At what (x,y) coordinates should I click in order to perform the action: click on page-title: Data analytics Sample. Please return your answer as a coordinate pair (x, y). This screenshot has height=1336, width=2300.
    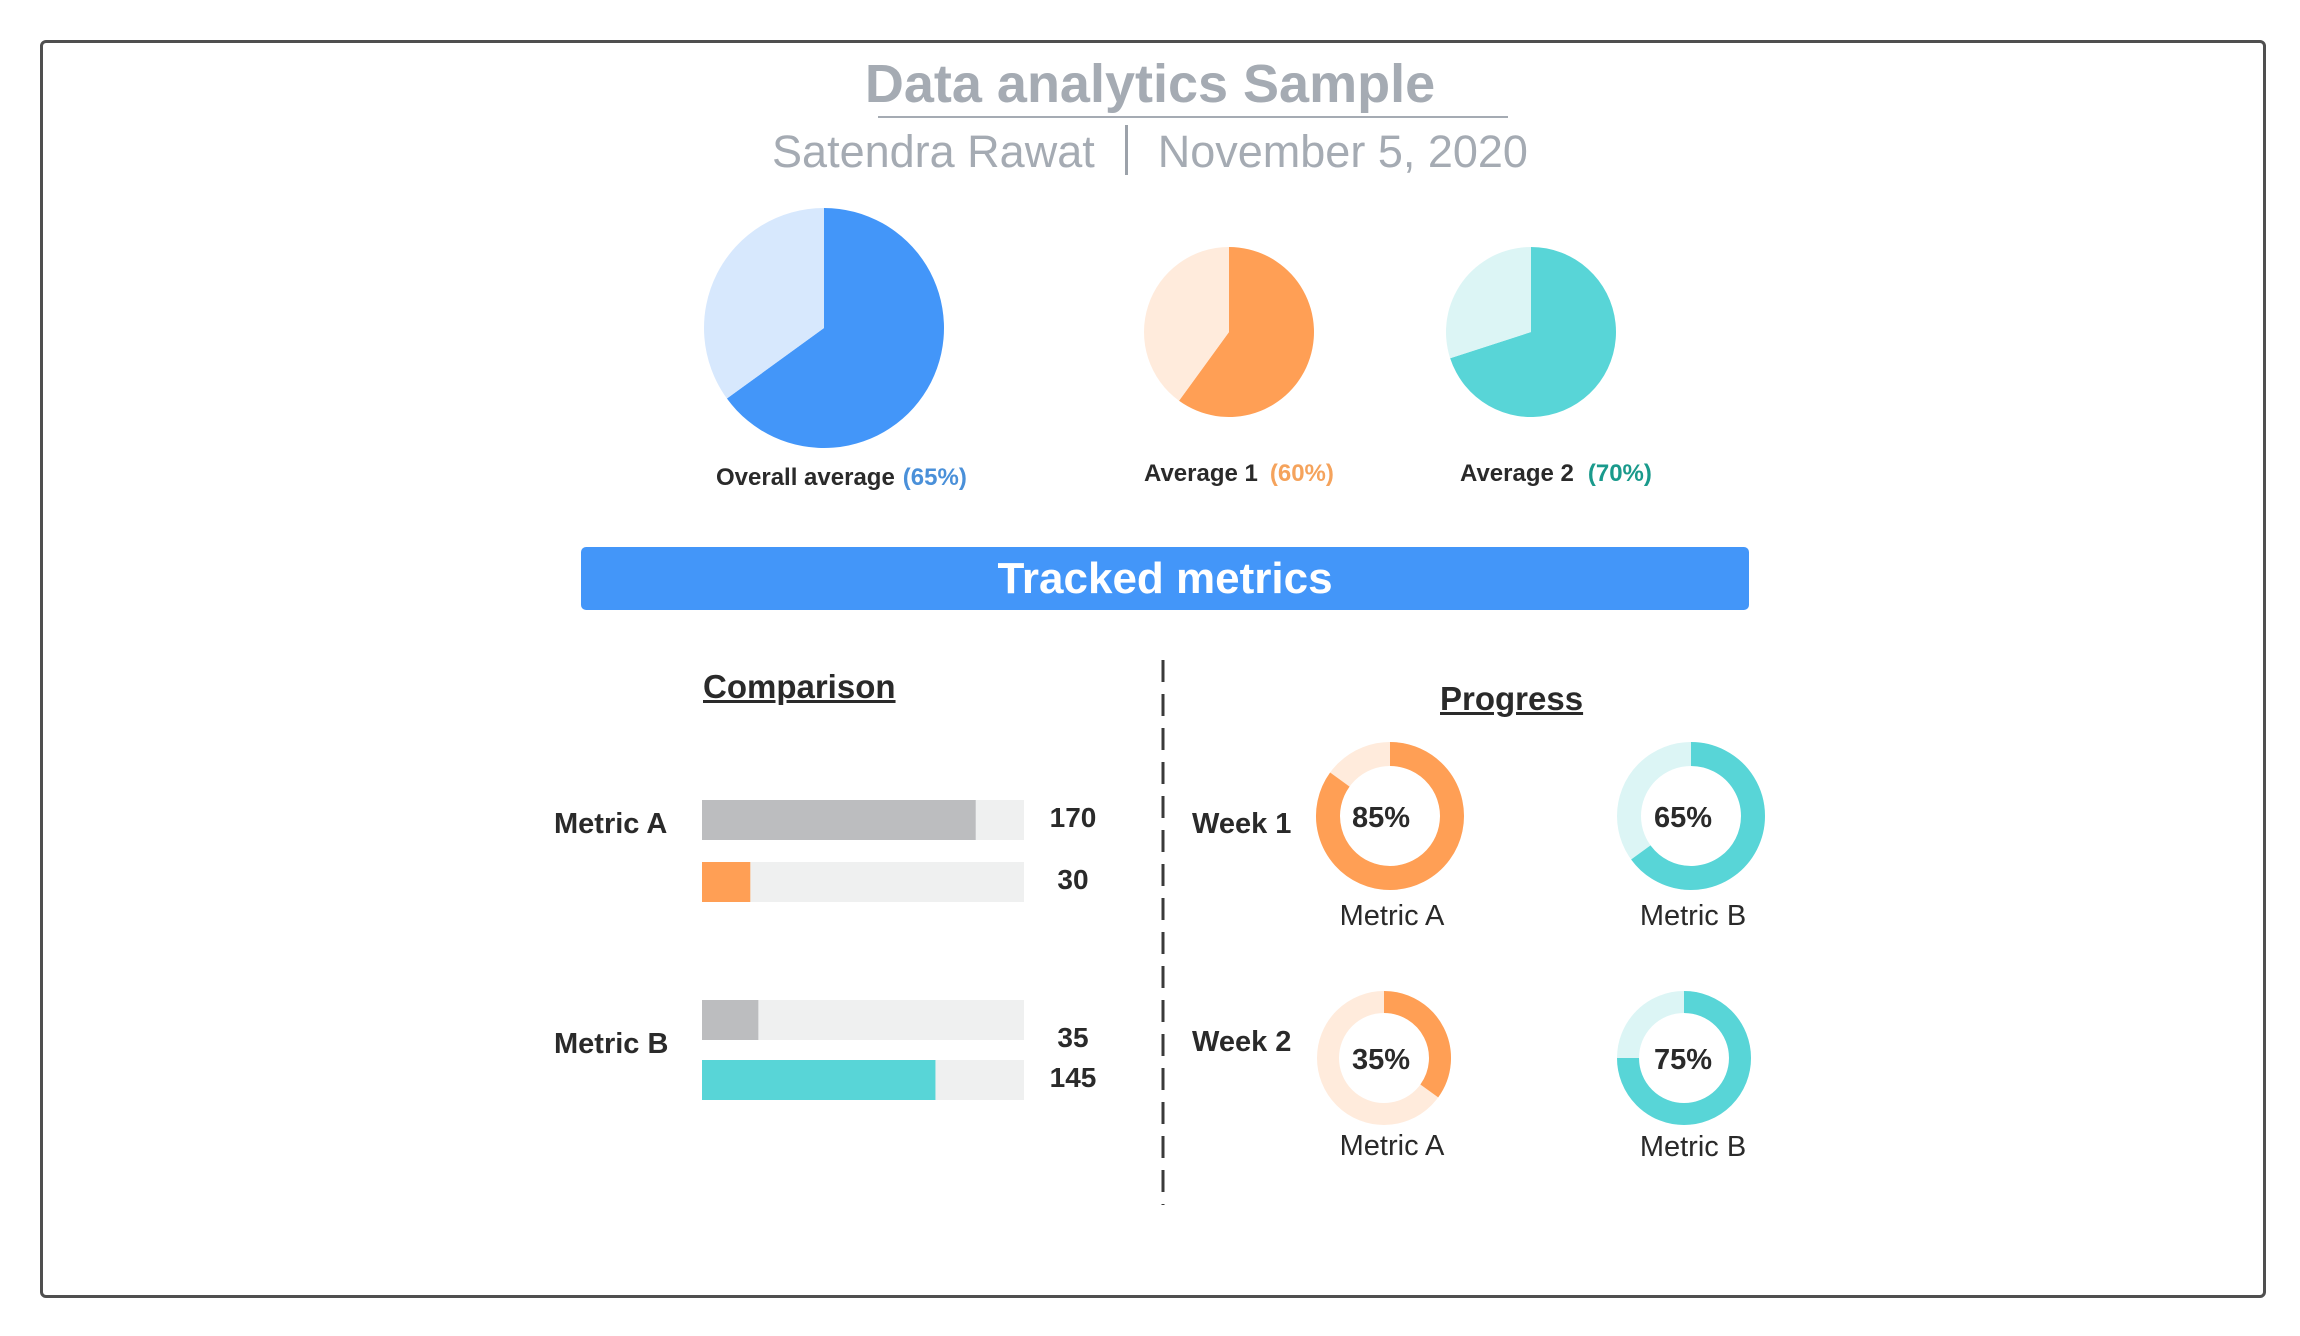
    Looking at the image, I should click on (1150, 84).